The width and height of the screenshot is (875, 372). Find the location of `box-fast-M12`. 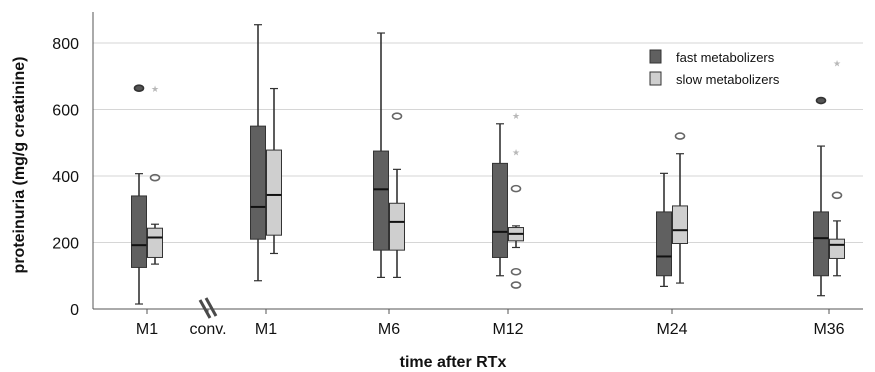

box-fast-M12 is located at coordinates (500, 200).